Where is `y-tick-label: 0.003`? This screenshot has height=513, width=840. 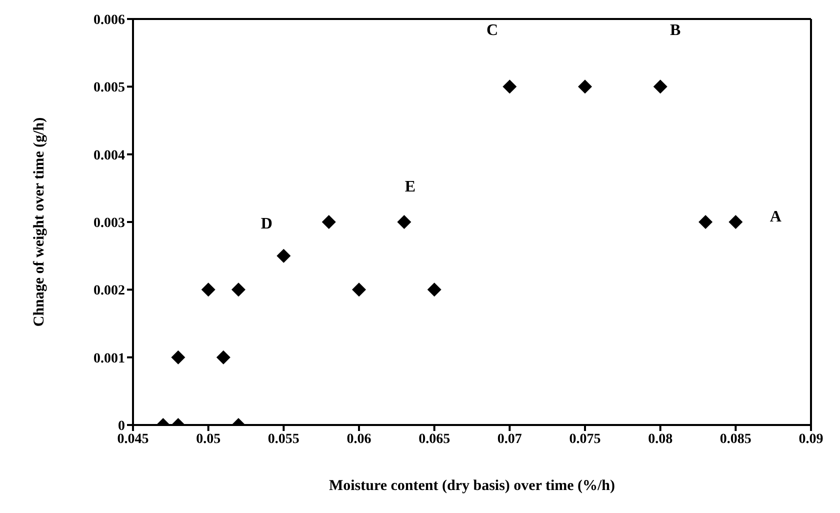
y-tick-label: 0.003 is located at coordinates (109, 223).